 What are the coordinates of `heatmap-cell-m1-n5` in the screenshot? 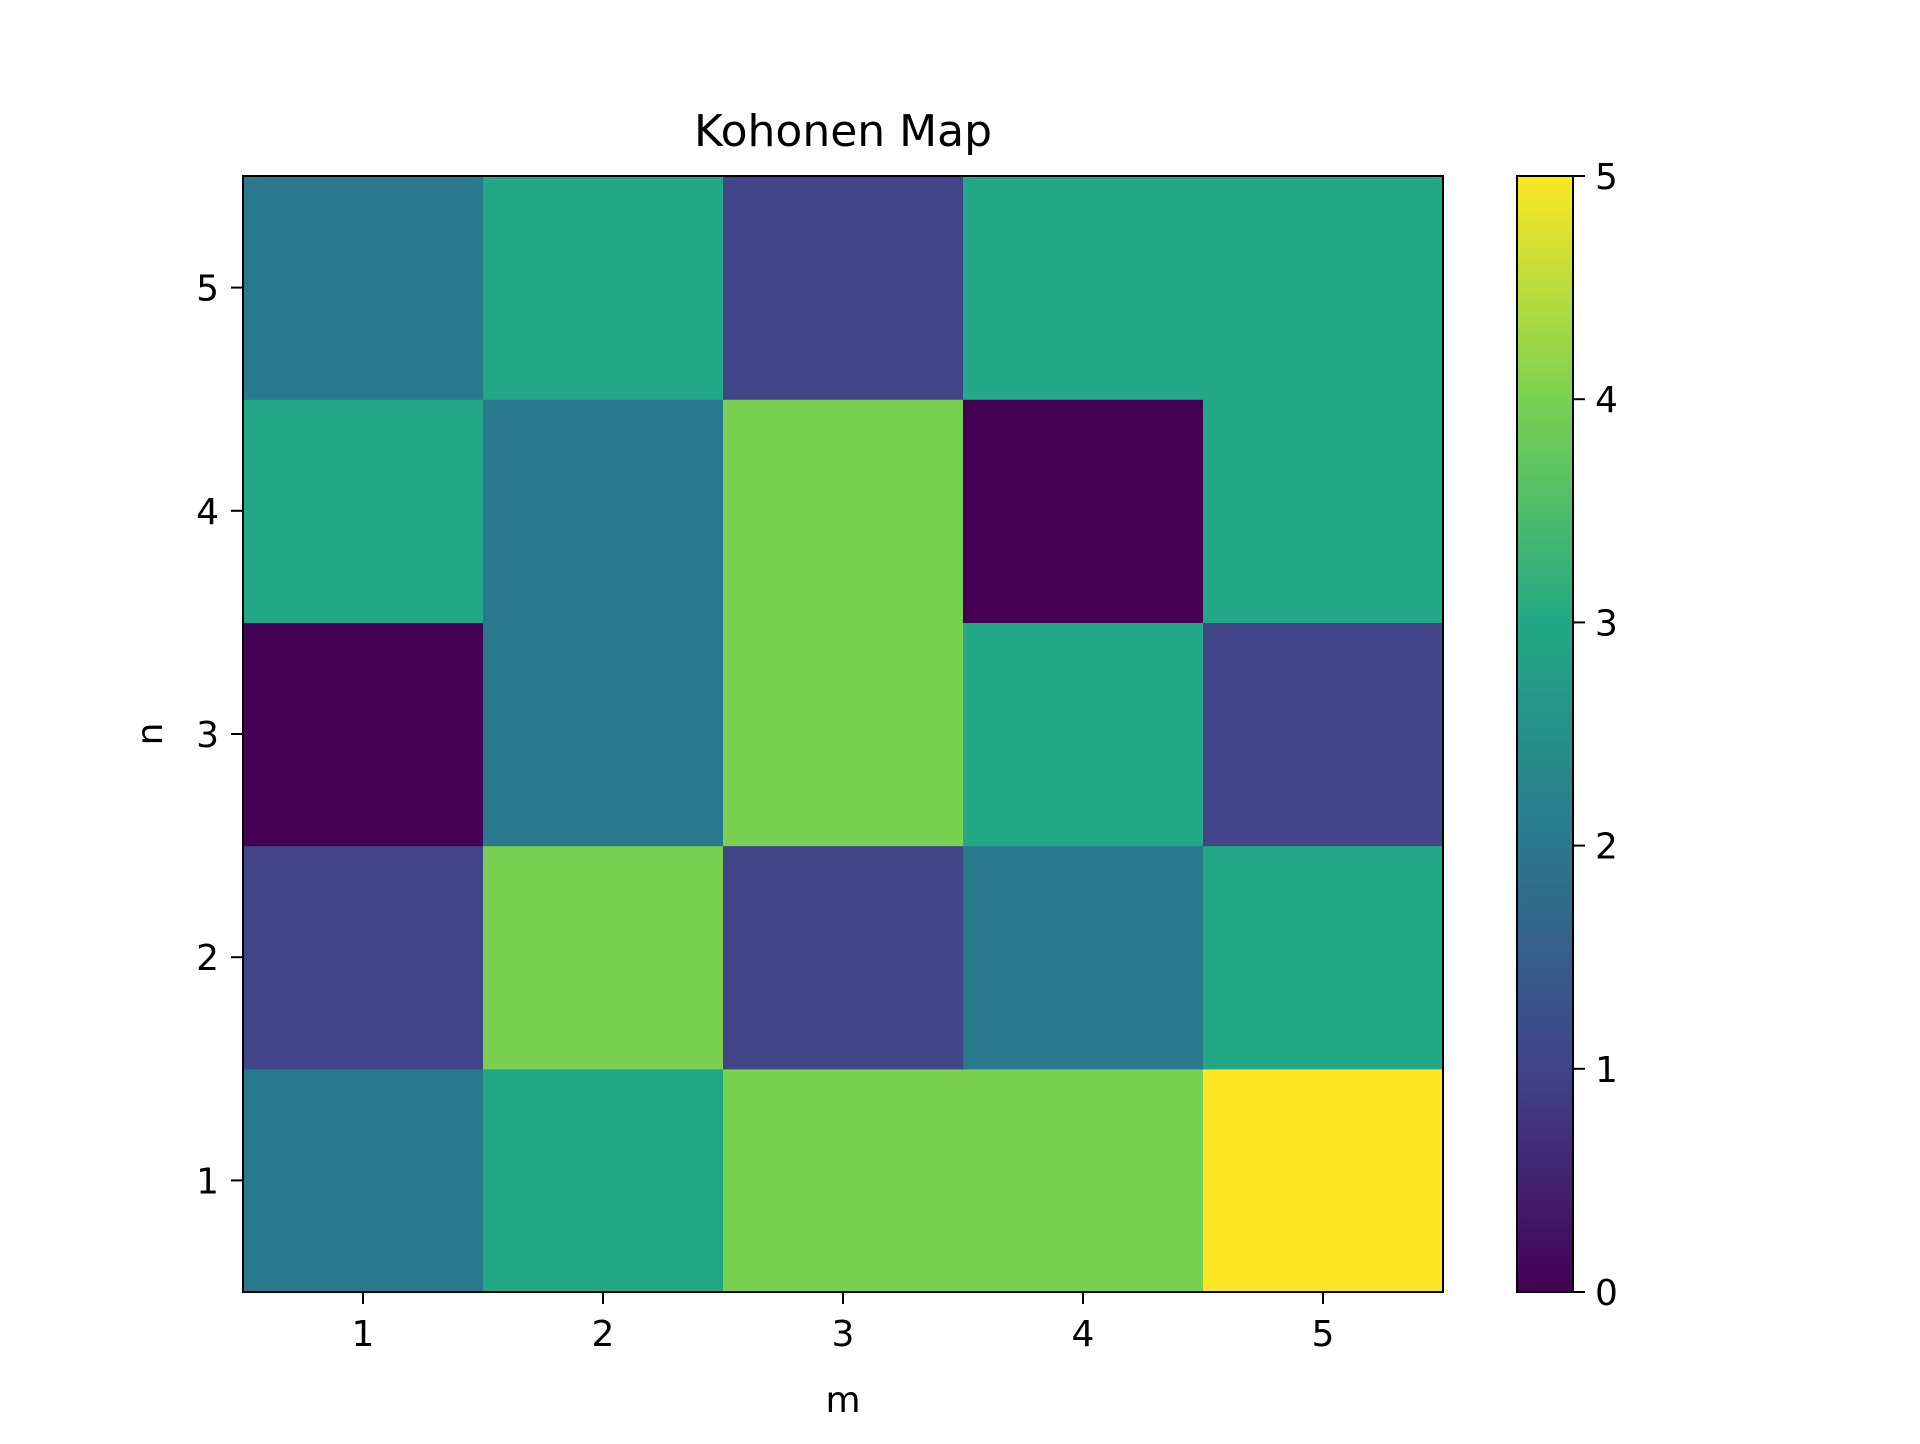 It's located at (363, 288).